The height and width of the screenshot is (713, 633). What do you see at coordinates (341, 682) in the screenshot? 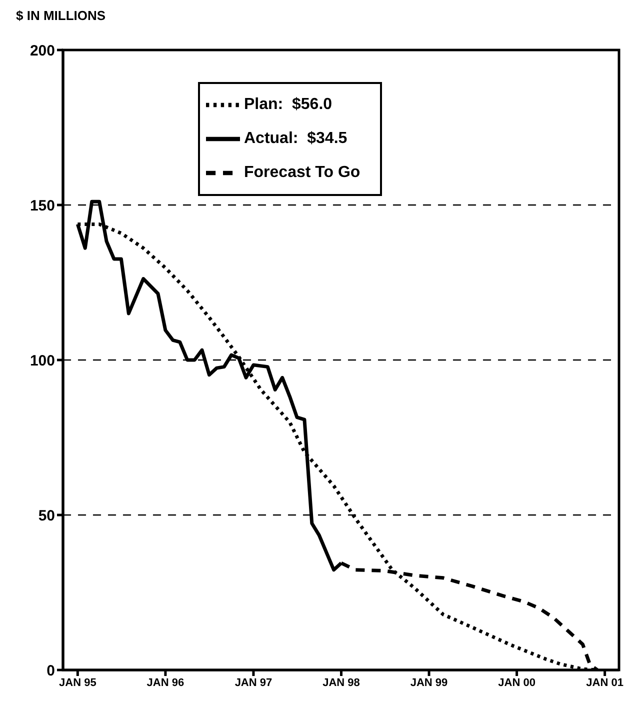
I see `x-tick-label: JAN 98` at bounding box center [341, 682].